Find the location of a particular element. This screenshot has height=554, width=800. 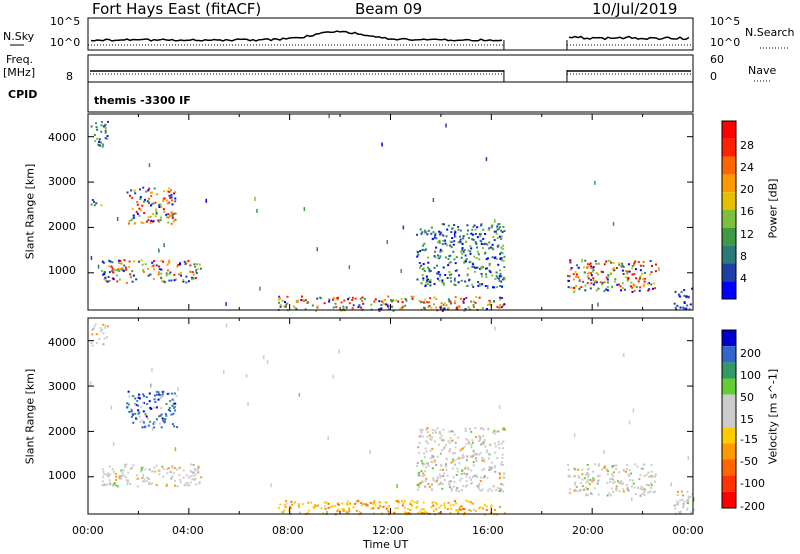

power-cbar-28: 28 is located at coordinates (747, 145).